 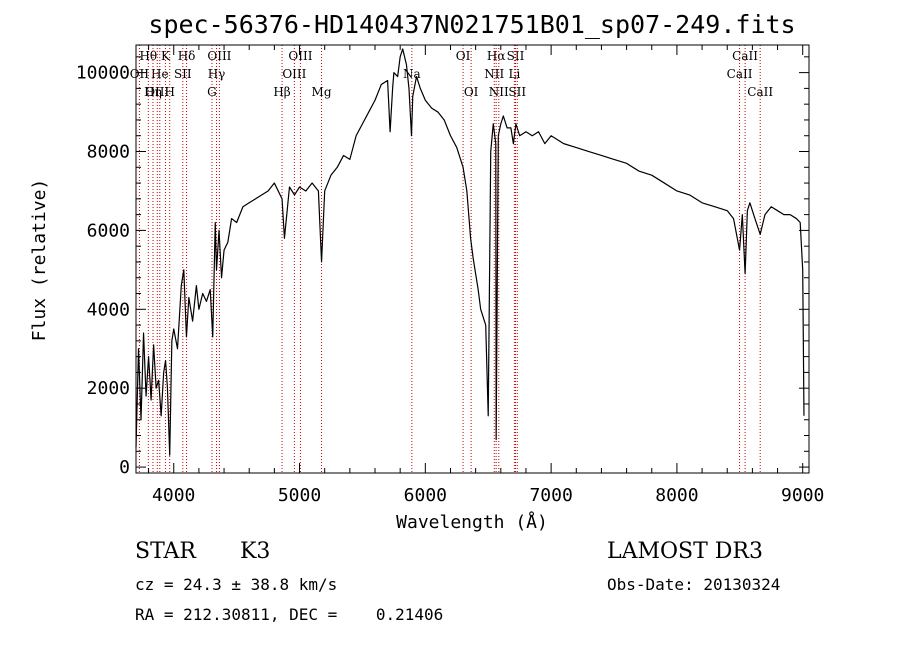 I want to click on y-tick-label: 6000, so click(x=108, y=230).